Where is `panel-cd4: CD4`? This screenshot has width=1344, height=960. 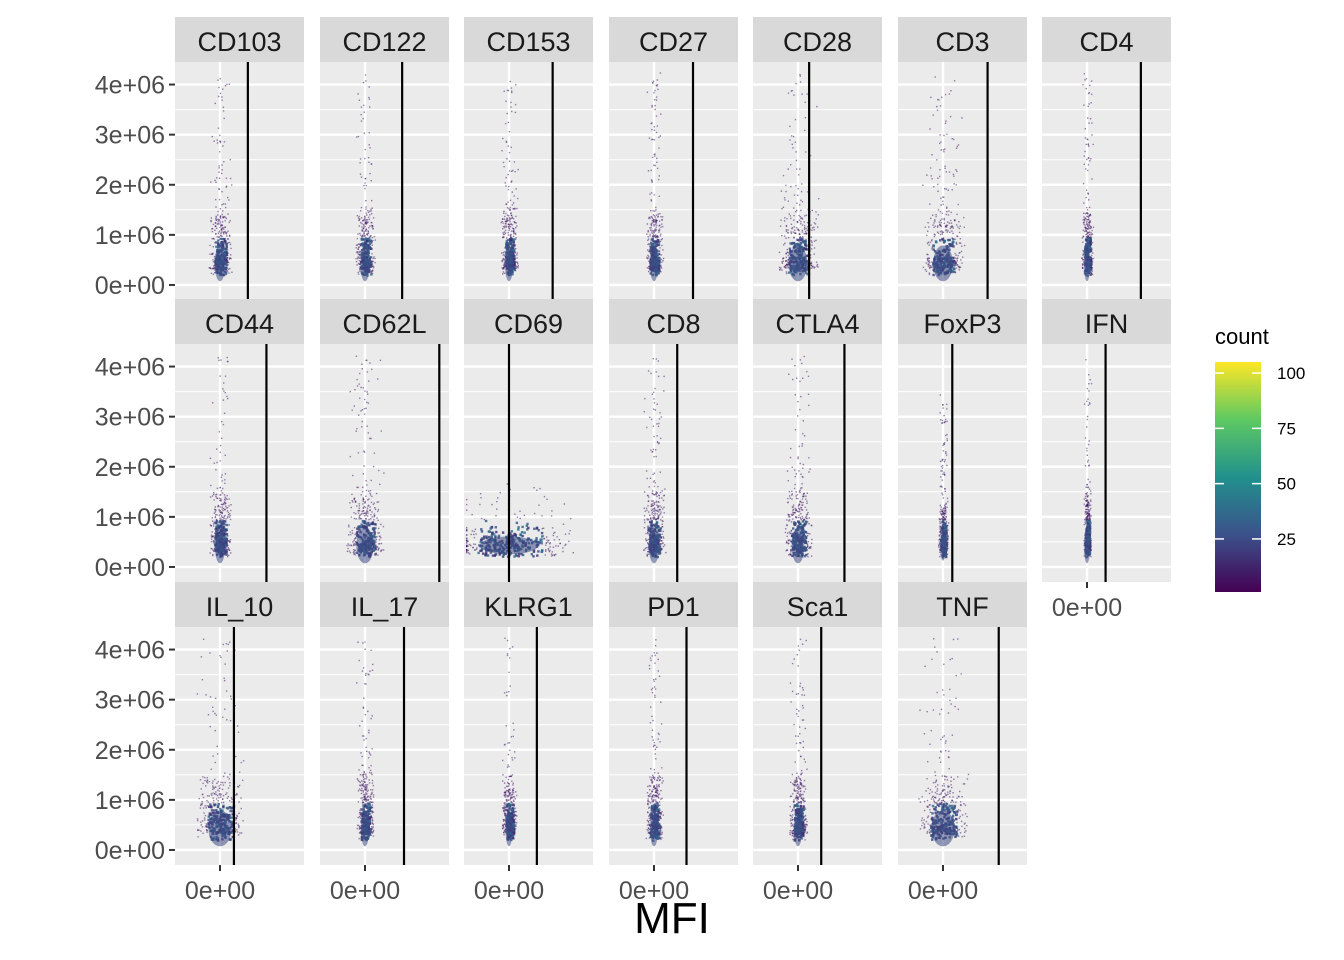 panel-cd4: CD4 is located at coordinates (1106, 158).